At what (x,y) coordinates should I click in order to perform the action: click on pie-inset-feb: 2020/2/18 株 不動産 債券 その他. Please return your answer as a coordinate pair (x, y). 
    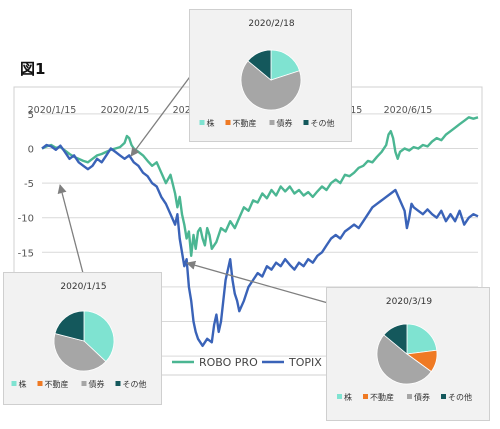
    Looking at the image, I should click on (270, 75).